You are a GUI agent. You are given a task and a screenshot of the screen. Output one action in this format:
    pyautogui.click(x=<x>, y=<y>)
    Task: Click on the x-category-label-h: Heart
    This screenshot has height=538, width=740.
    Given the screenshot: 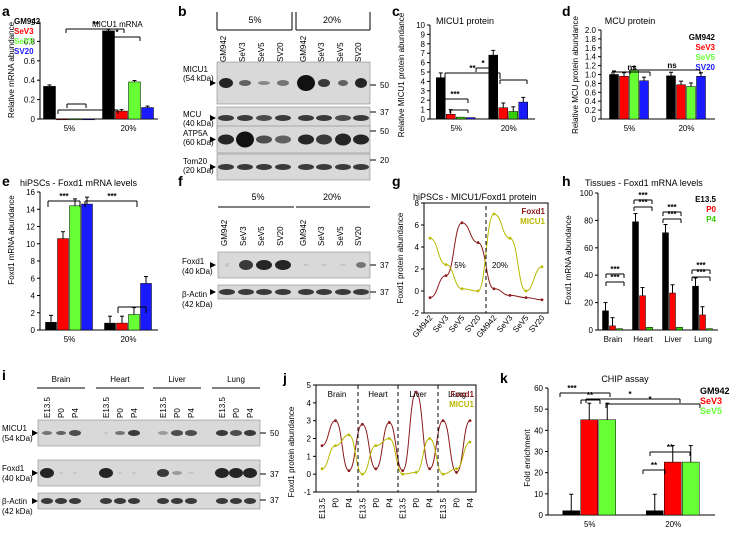 What is the action you would take?
    pyautogui.click(x=643, y=339)
    